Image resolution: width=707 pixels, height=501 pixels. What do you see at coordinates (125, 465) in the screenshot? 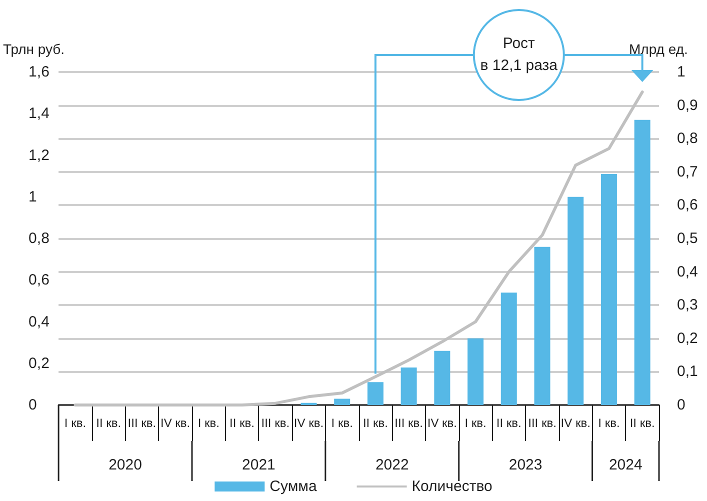
I see `text: 2020` at bounding box center [125, 465].